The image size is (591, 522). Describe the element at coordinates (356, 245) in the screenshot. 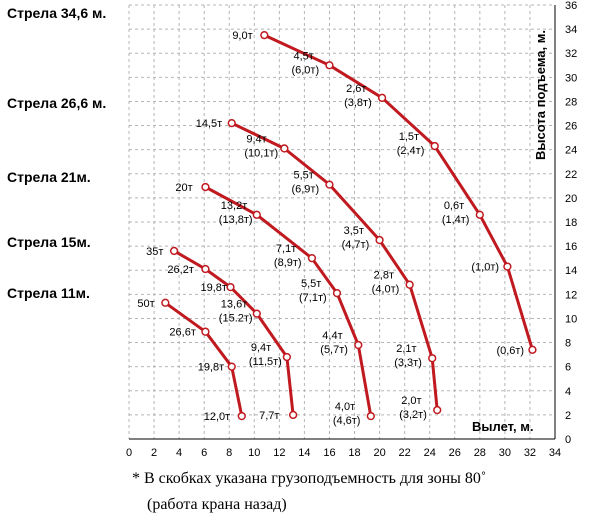

I see `point-load-label-80: (4,7т)` at that location.